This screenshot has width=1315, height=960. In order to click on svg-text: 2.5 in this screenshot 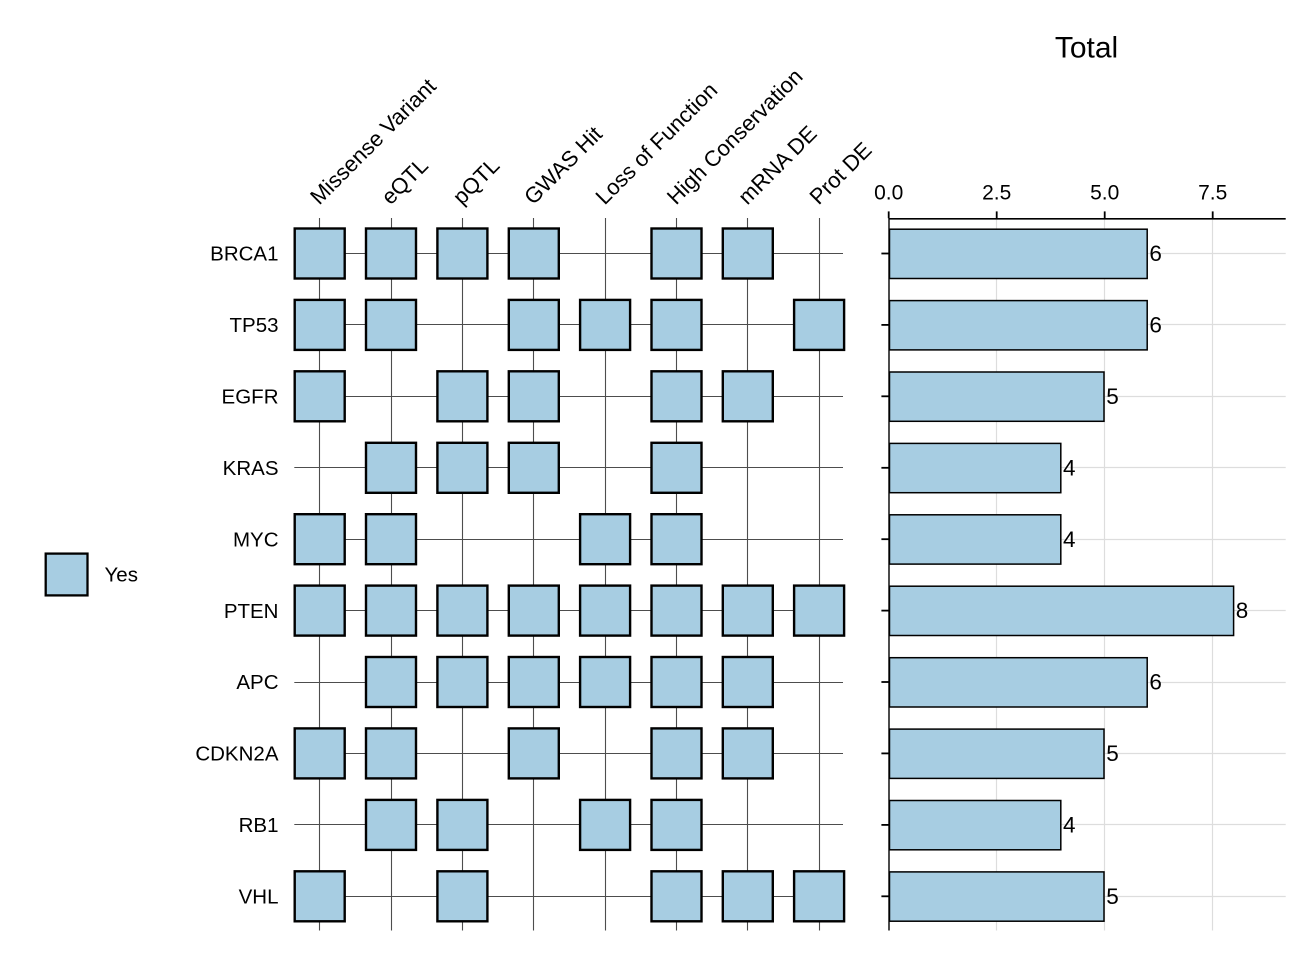, I will do `click(996, 192)`.